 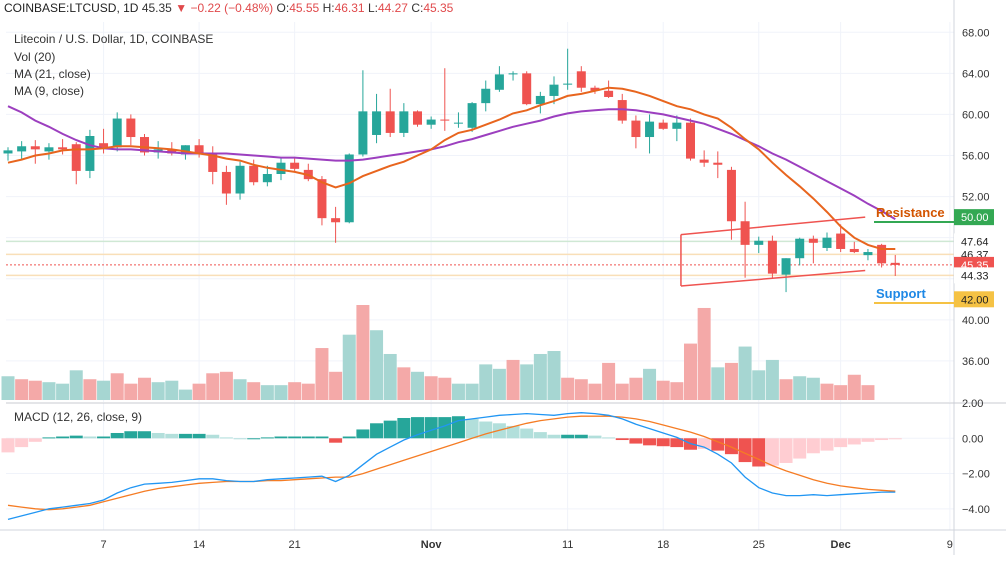 I want to click on volume-legend: Vol (20), so click(x=34, y=57).